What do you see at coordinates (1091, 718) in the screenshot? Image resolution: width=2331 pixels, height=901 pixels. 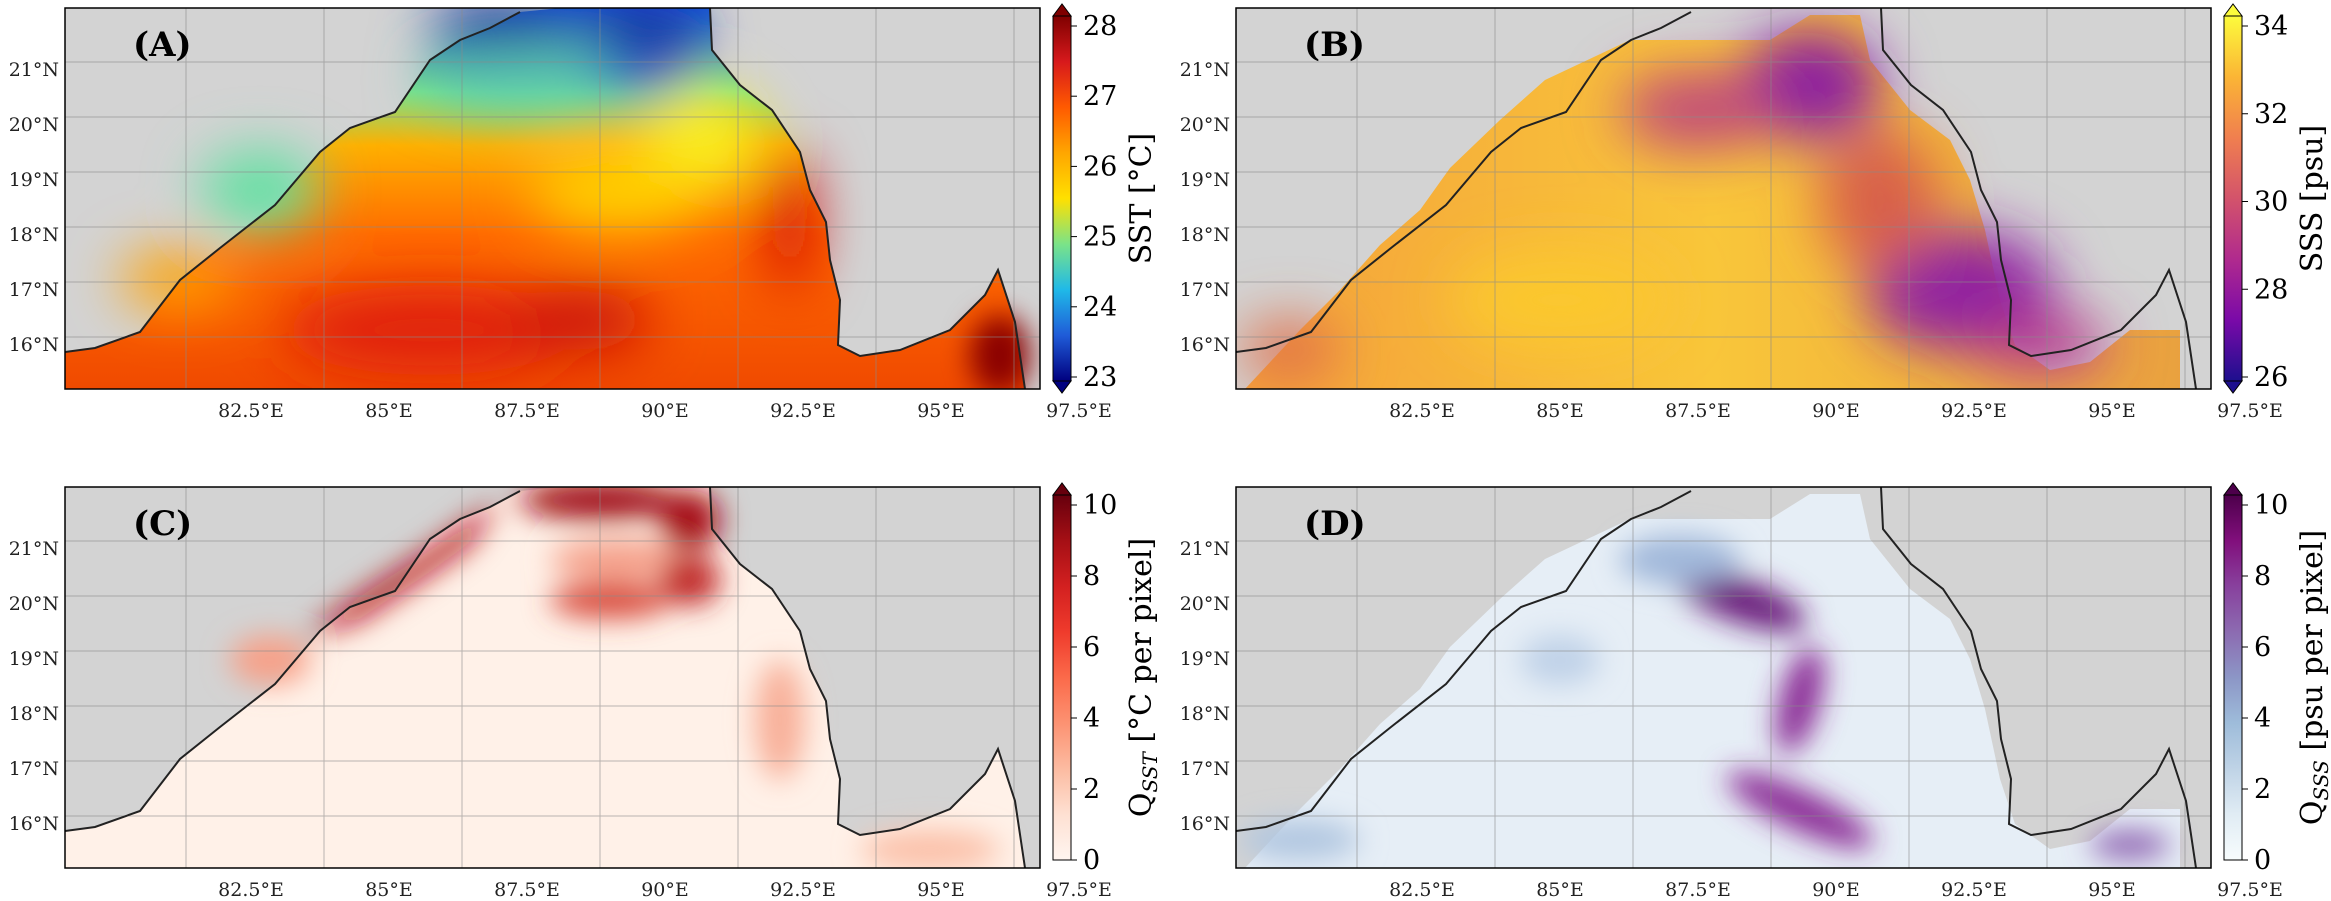 I see `colorbar-tick-label: 4` at bounding box center [1091, 718].